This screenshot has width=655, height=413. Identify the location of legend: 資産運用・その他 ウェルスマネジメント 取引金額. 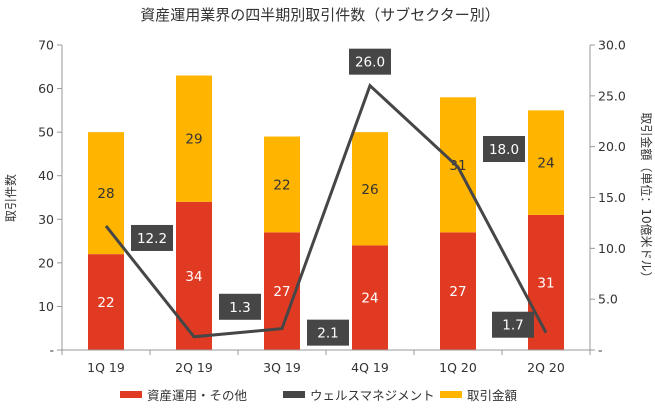
(319, 395).